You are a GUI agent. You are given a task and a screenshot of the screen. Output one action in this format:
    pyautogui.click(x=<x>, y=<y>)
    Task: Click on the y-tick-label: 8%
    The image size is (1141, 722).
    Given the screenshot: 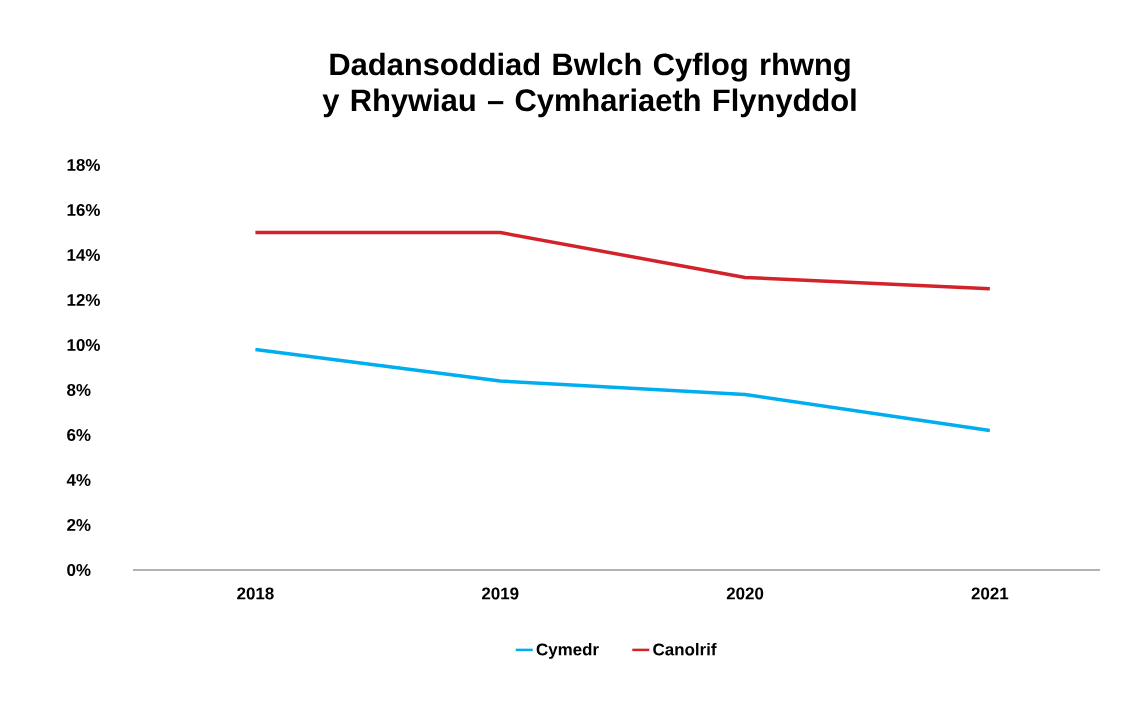 What is the action you would take?
    pyautogui.click(x=79, y=389)
    